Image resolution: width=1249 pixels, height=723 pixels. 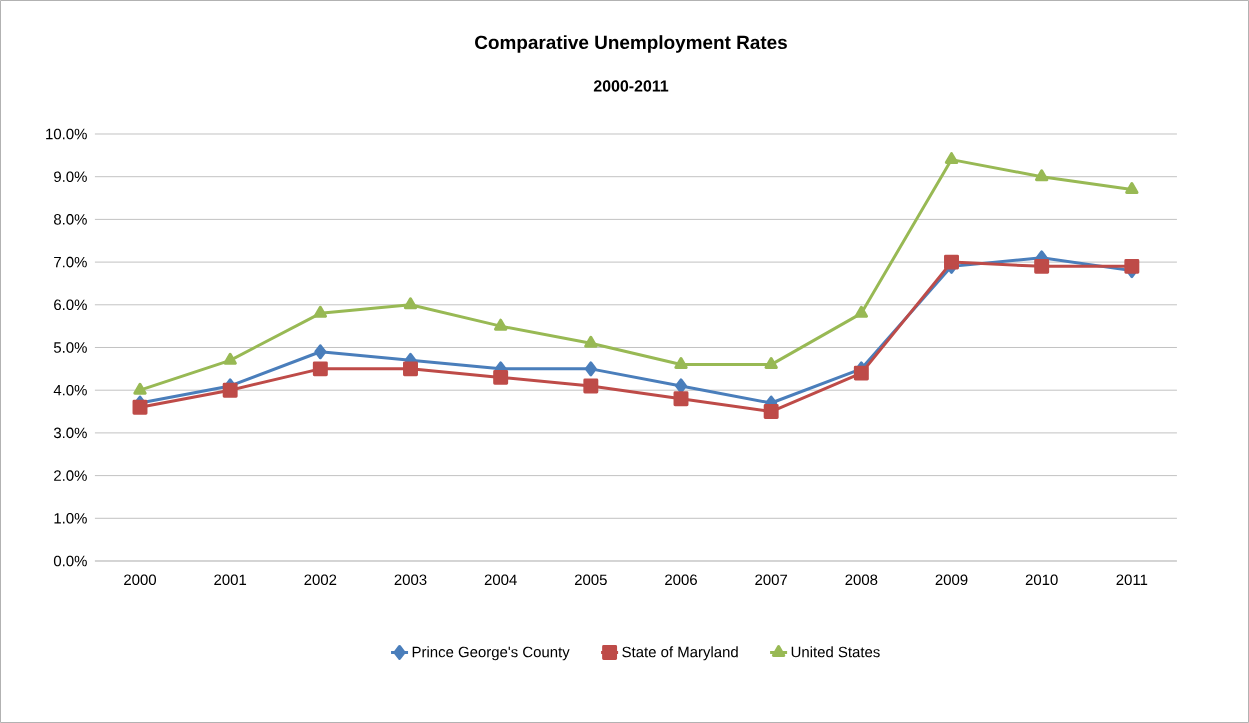 I want to click on x-tick-label: 2005, so click(x=590, y=580).